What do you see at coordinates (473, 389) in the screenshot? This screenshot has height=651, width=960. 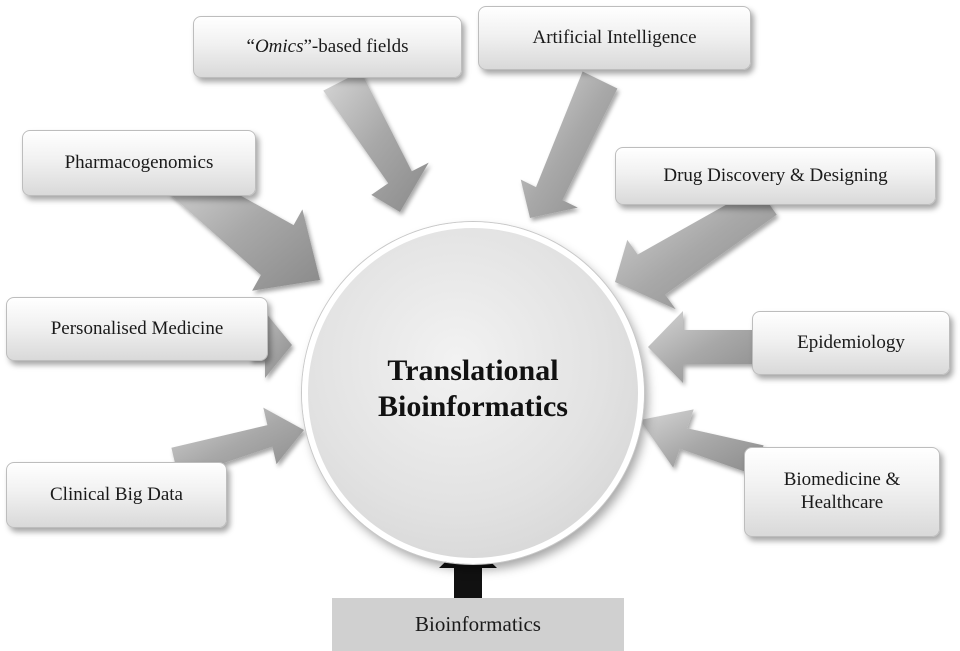 I see `center-title: Translational Bioinformatics` at bounding box center [473, 389].